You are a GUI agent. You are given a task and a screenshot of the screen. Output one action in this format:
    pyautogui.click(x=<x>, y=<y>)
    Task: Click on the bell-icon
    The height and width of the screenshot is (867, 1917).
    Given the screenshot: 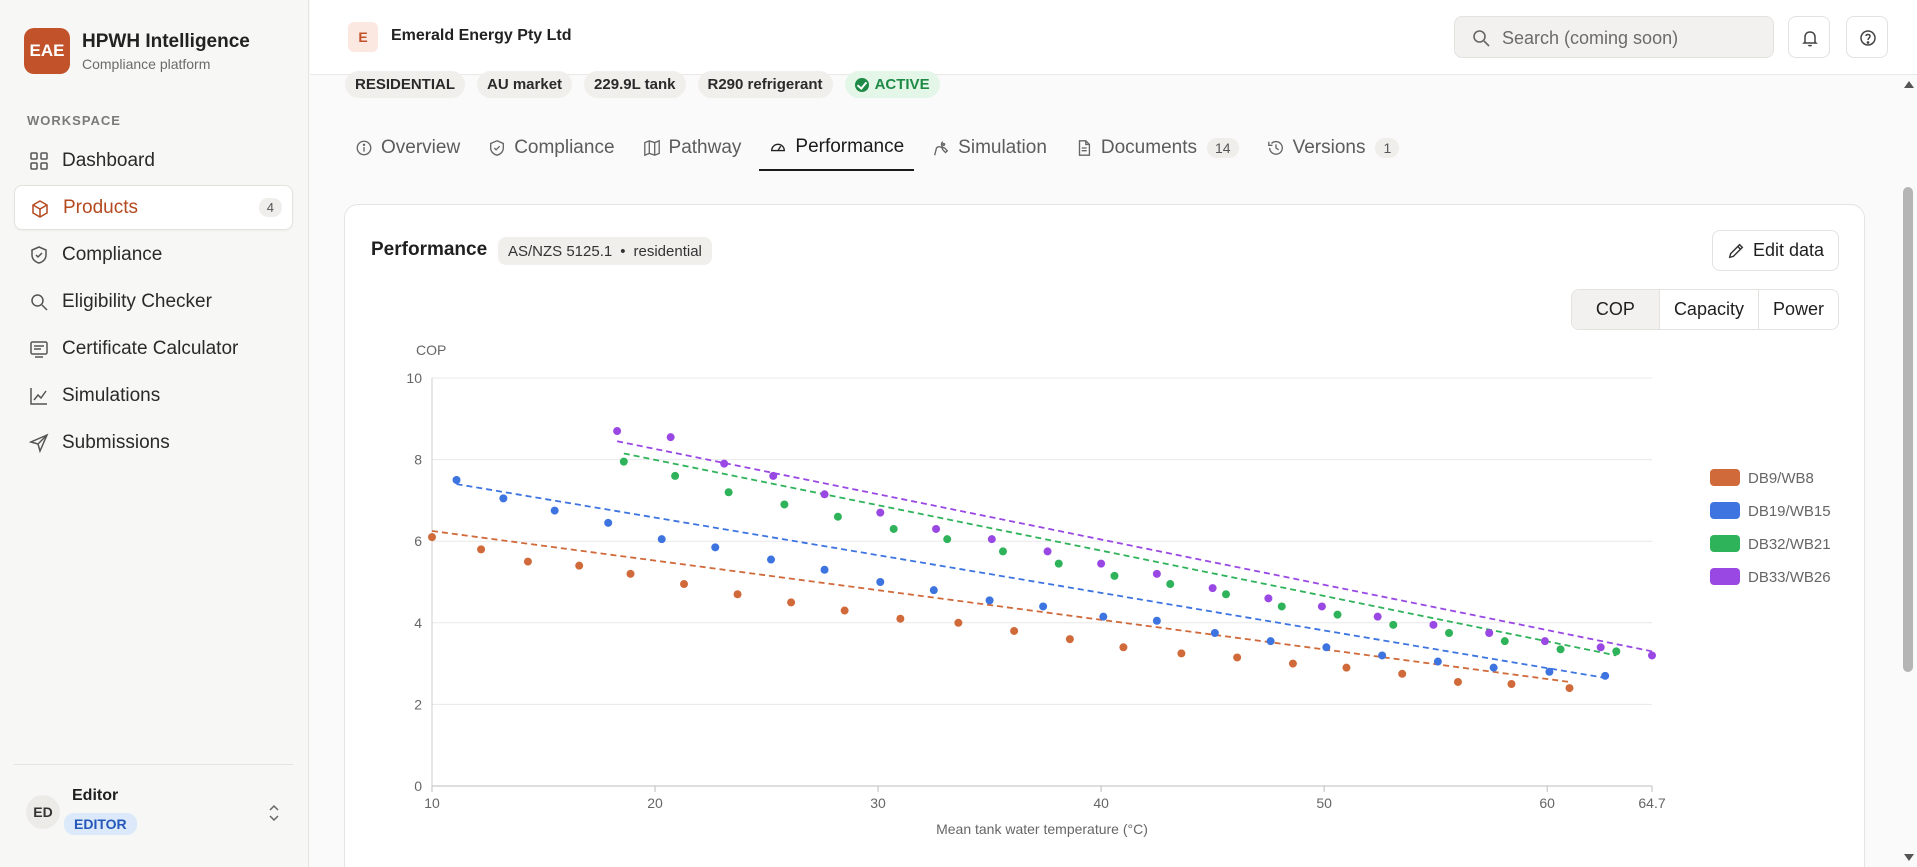 What is the action you would take?
    pyautogui.click(x=1810, y=39)
    